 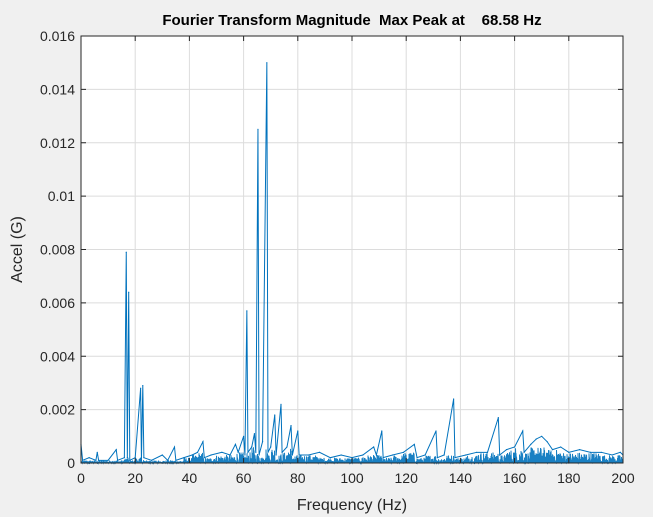 I want to click on y-tick-label: 0.008, so click(x=57, y=250).